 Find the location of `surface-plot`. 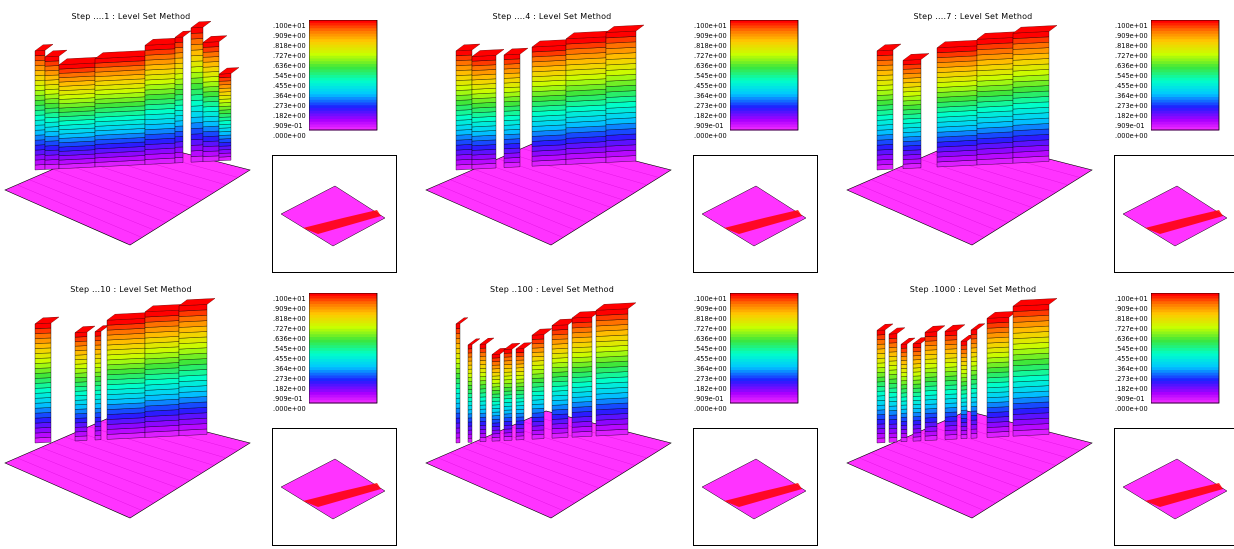

surface-plot is located at coordinates (969, 135).